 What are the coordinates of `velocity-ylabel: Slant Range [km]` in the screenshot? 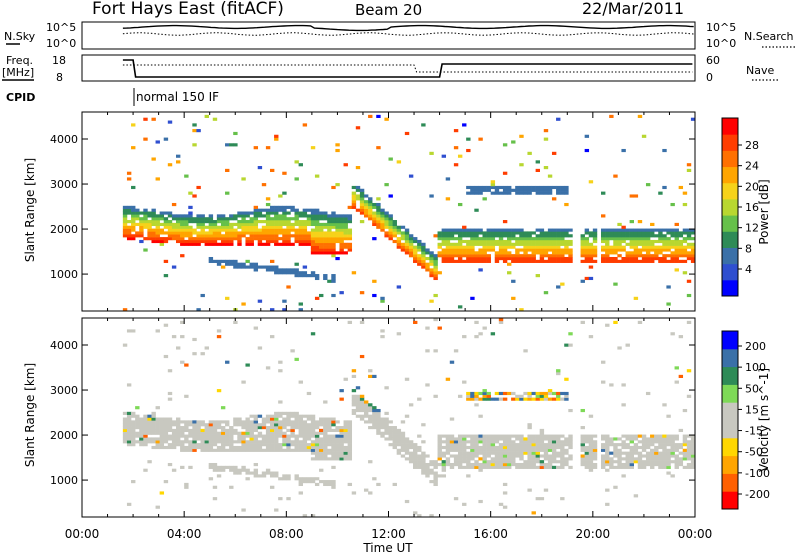 It's located at (30, 415).